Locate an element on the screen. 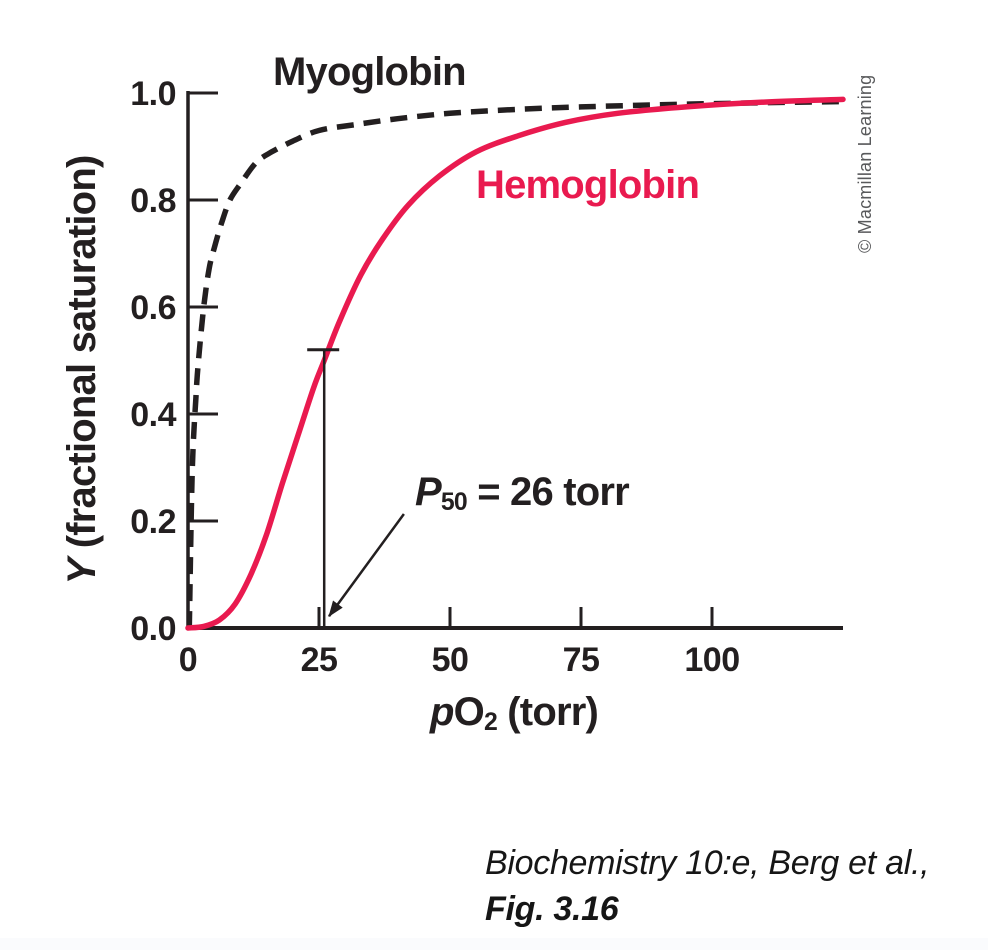  y-tick-label: 0.8 is located at coordinates (153, 201).